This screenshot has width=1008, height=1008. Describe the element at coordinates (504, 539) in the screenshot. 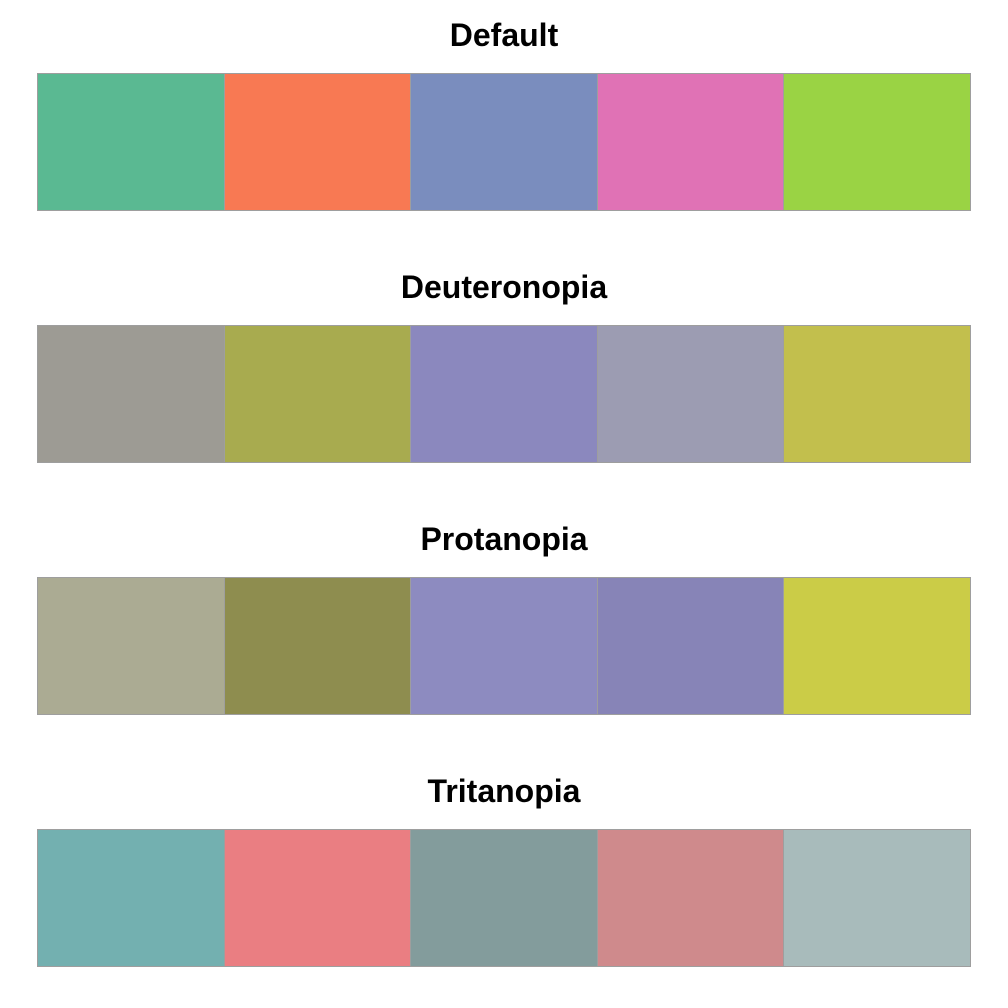

I see `palette-title: Protanopia` at that location.